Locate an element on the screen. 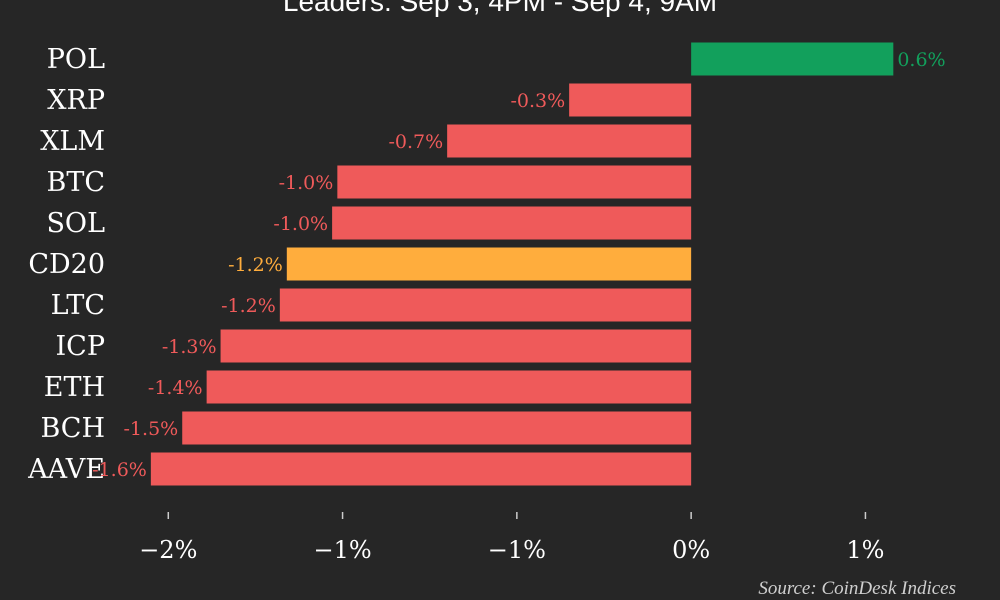 The width and height of the screenshot is (1000, 600). data-label-xlm: -0.7% is located at coordinates (415, 142).